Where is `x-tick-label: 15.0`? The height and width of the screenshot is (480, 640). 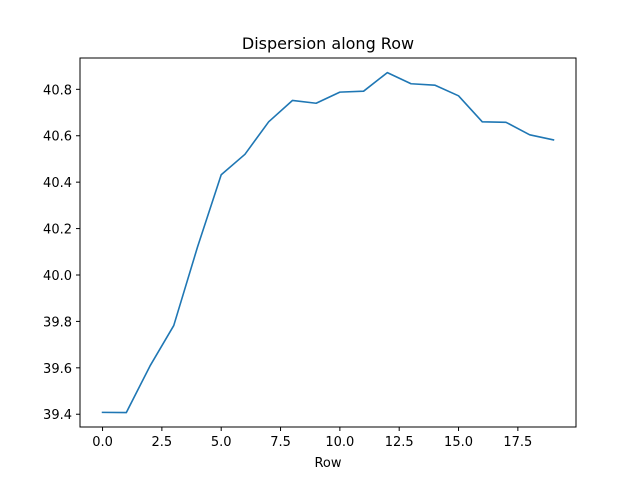 x-tick-label: 15.0 is located at coordinates (458, 442).